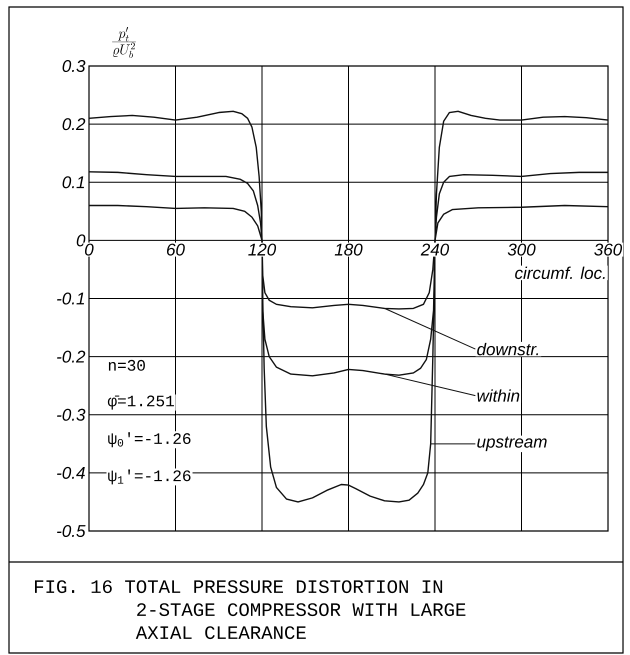 The height and width of the screenshot is (655, 630). What do you see at coordinates (71, 414) in the screenshot?
I see `y-tick-label: -0.3` at bounding box center [71, 414].